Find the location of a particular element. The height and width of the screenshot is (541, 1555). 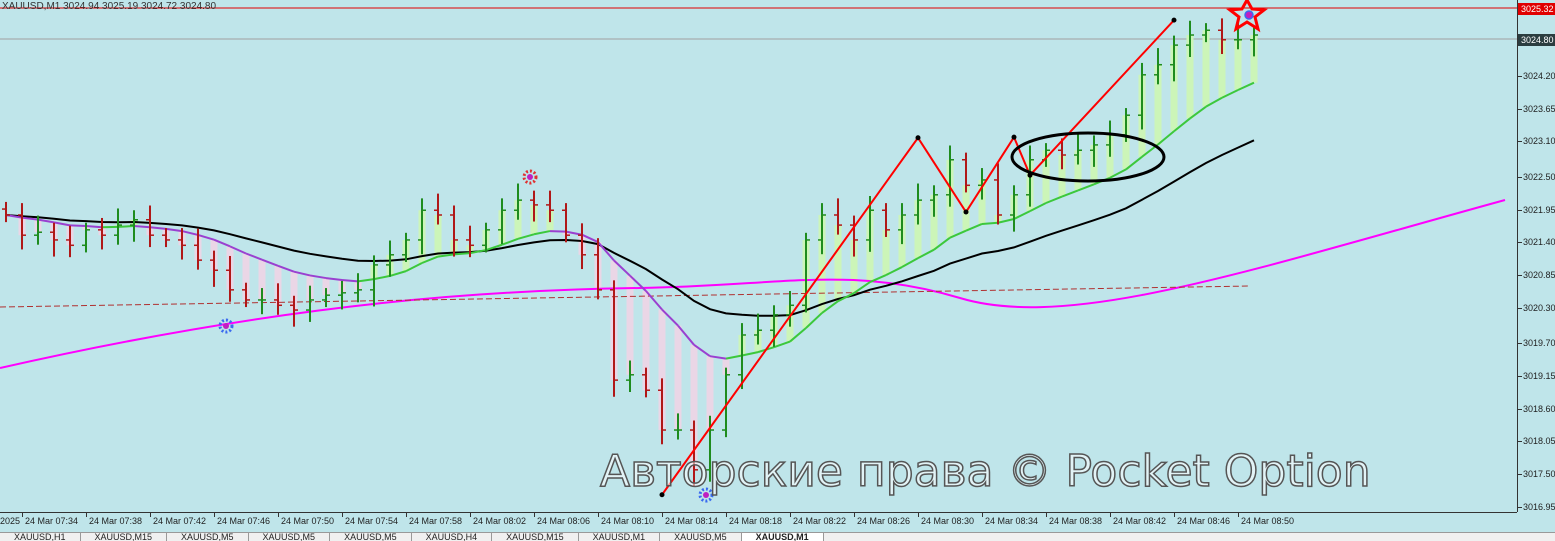

price-tick-label: 3024.20 is located at coordinates (1539, 76).